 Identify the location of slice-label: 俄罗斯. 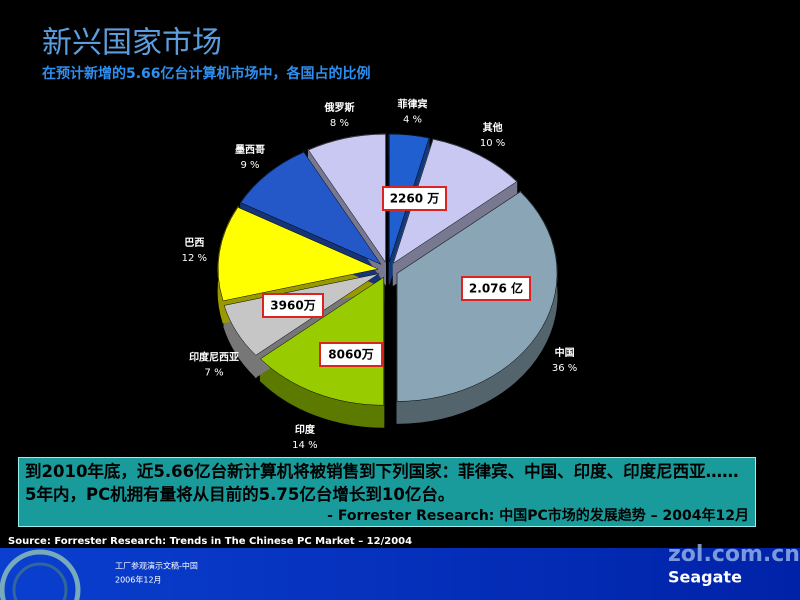
(338, 107).